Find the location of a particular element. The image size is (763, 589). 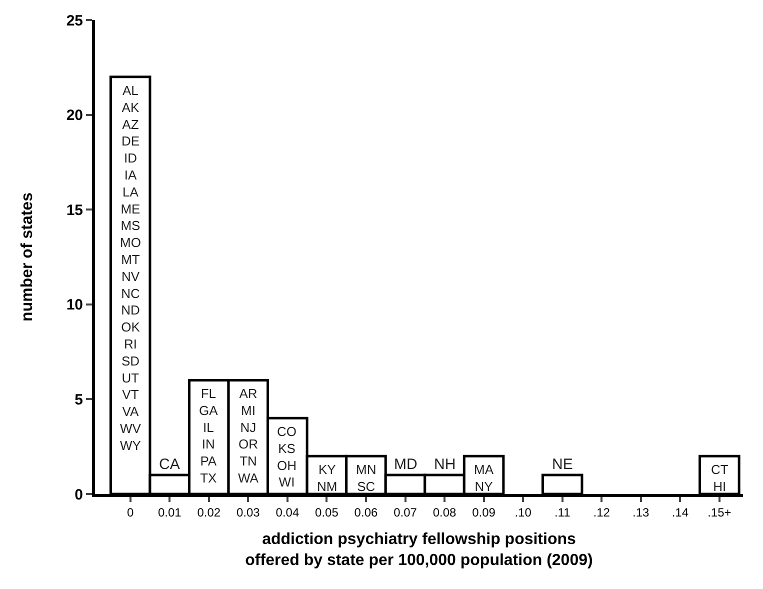

x-tick-label: .10 is located at coordinates (523, 512).